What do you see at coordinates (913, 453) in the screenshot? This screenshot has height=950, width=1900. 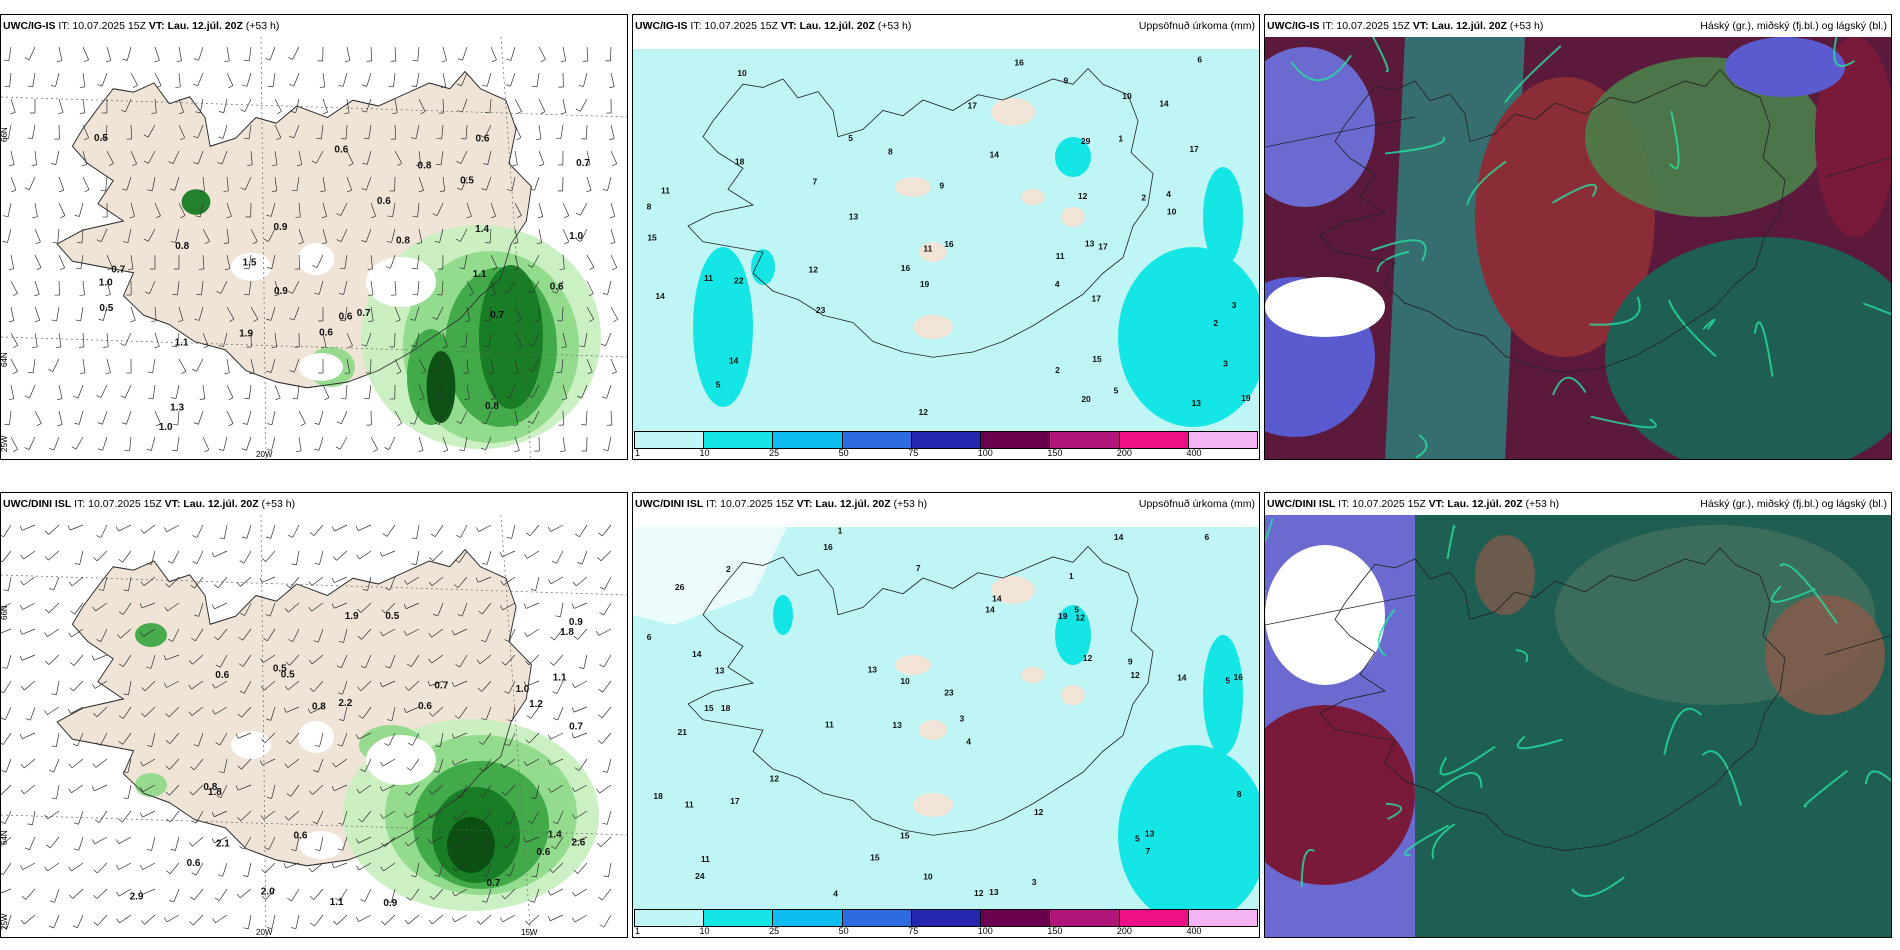 I see `colorbar-tick-label: 75` at bounding box center [913, 453].